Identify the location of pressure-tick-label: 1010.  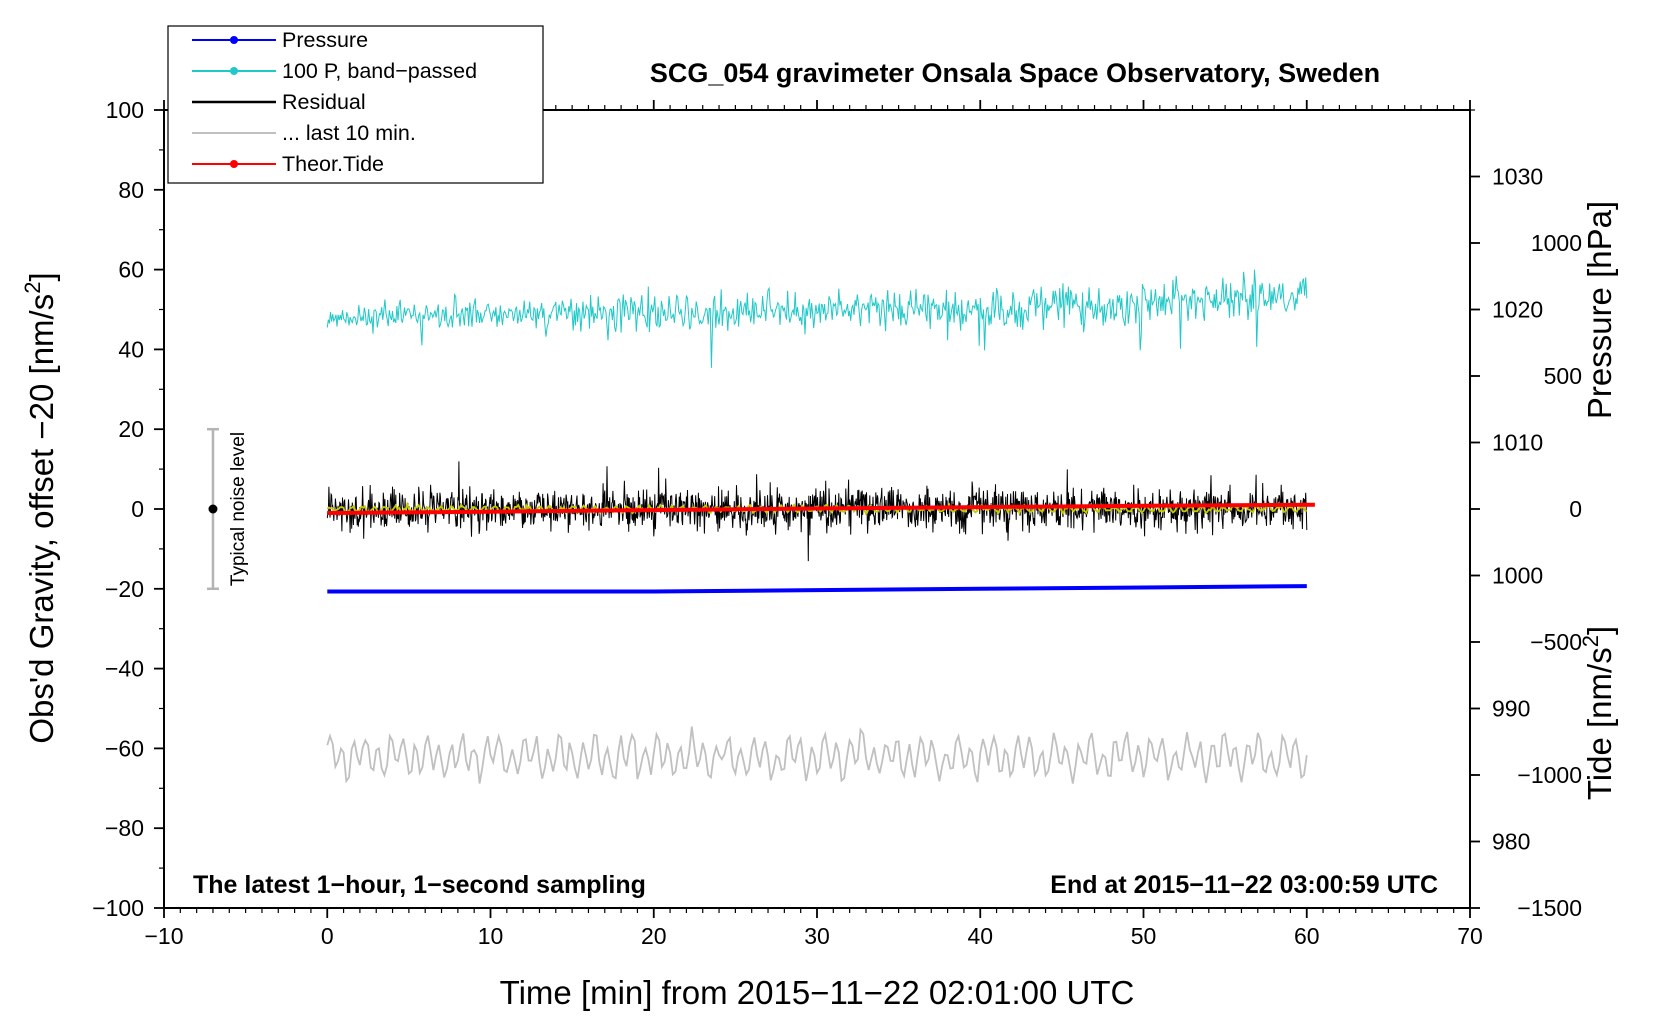
(1517, 443).